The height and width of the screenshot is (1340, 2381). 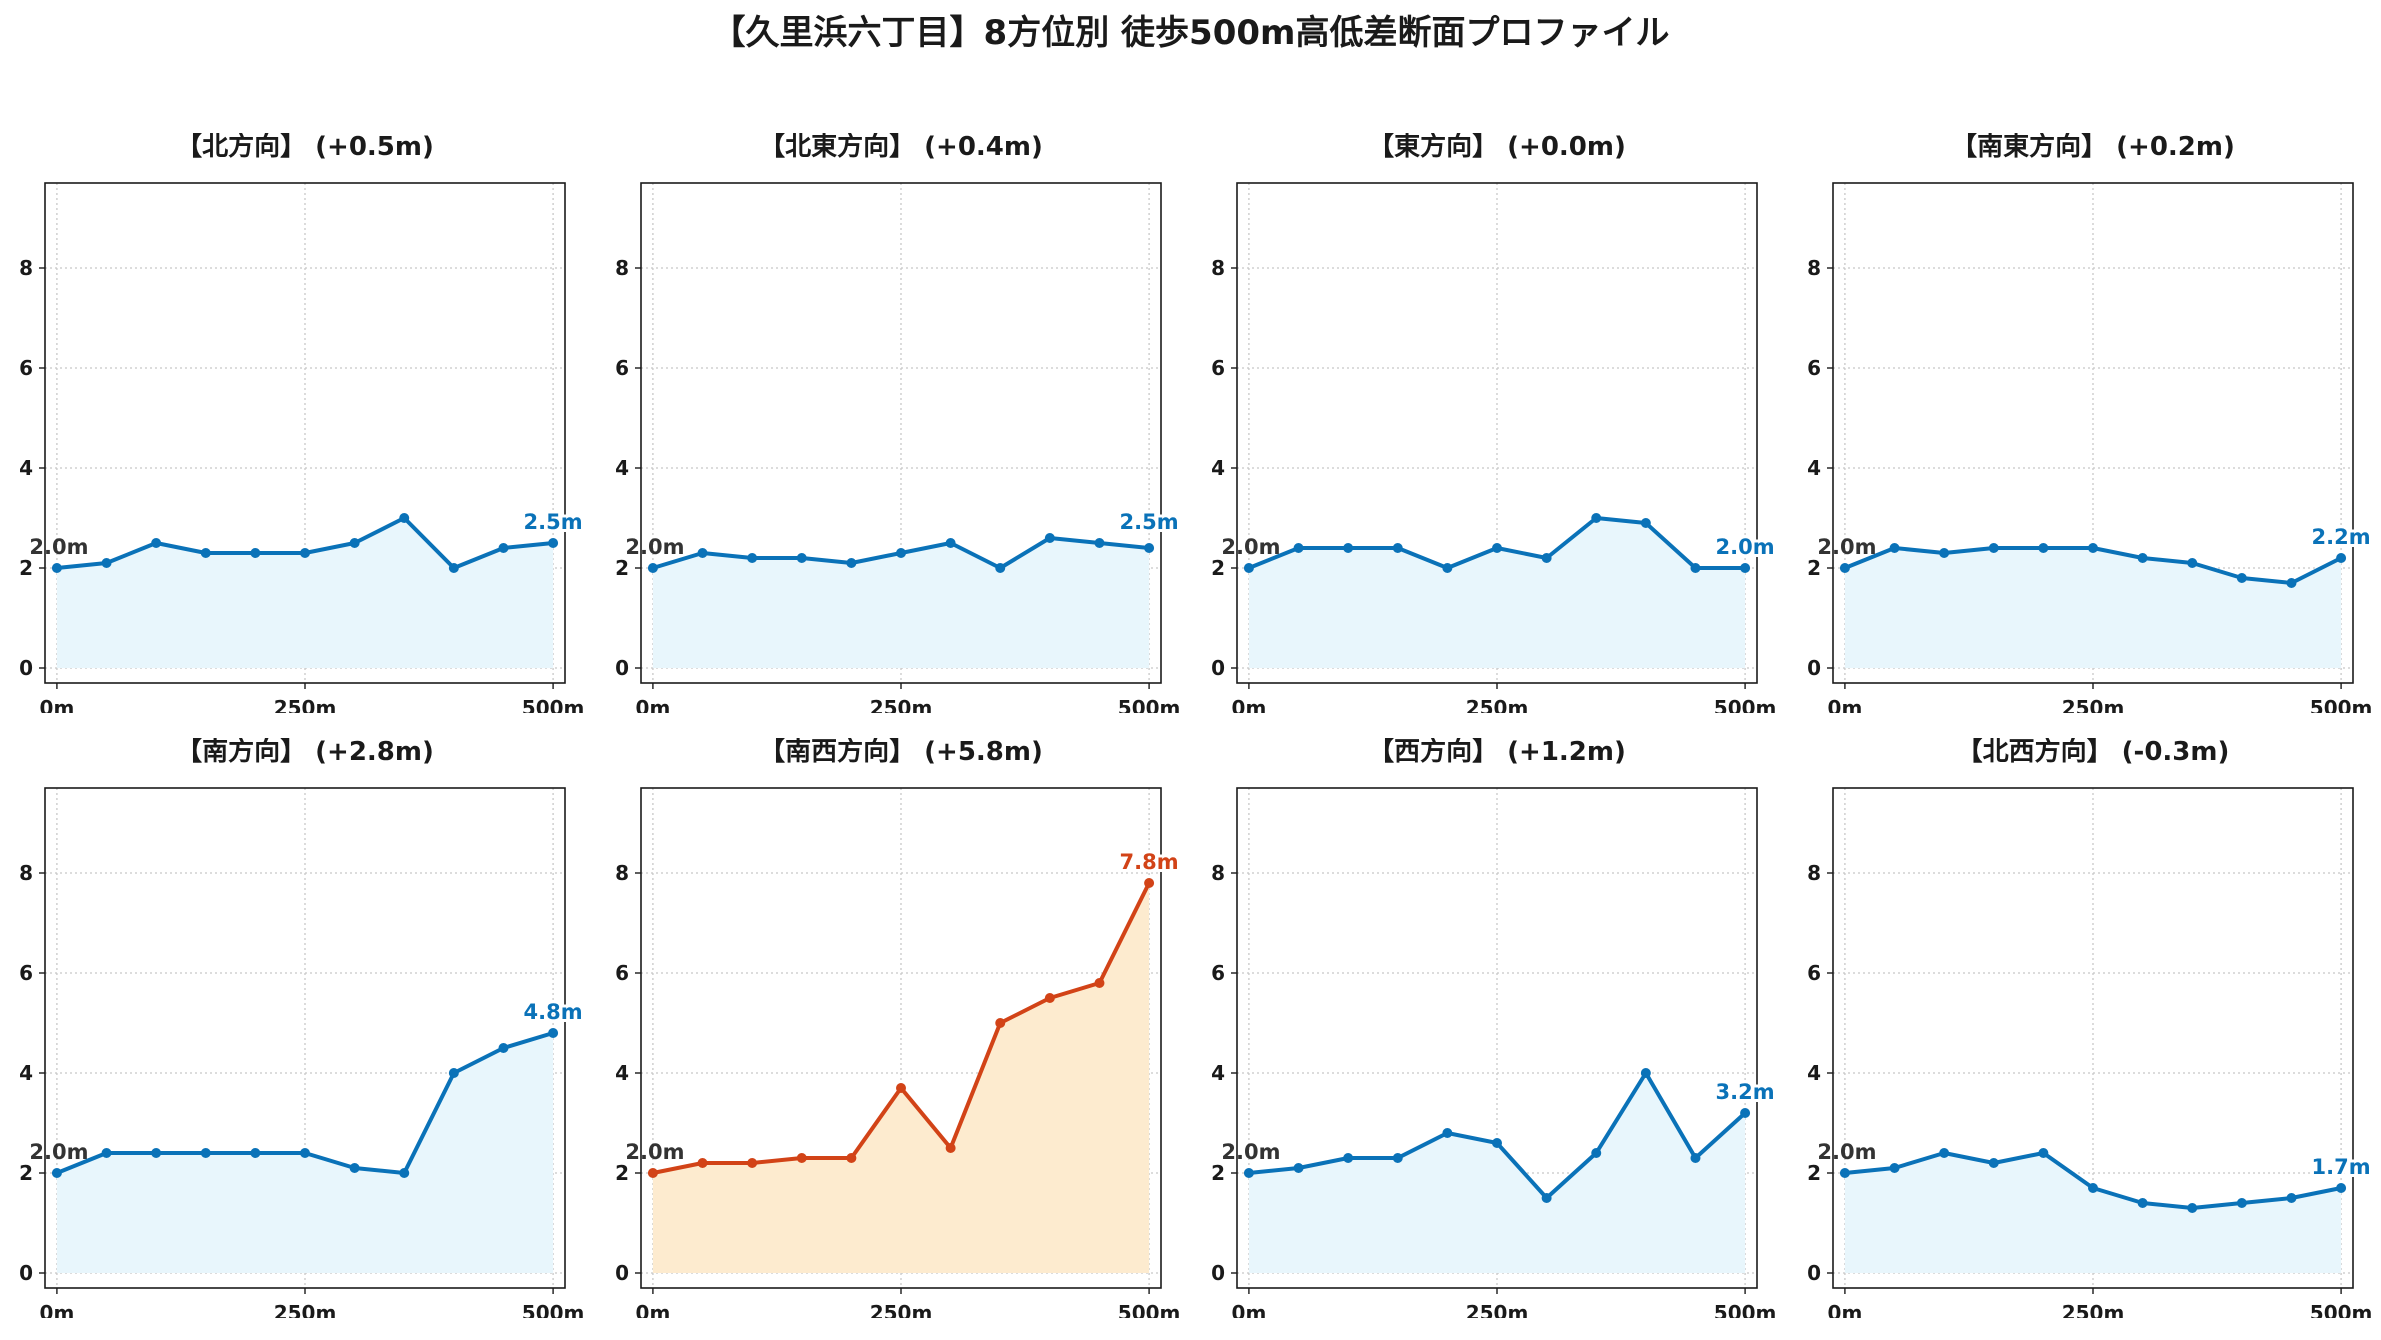 What do you see at coordinates (2341, 1167) in the screenshot?
I see `end-elevation-label-halo: 1.7m` at bounding box center [2341, 1167].